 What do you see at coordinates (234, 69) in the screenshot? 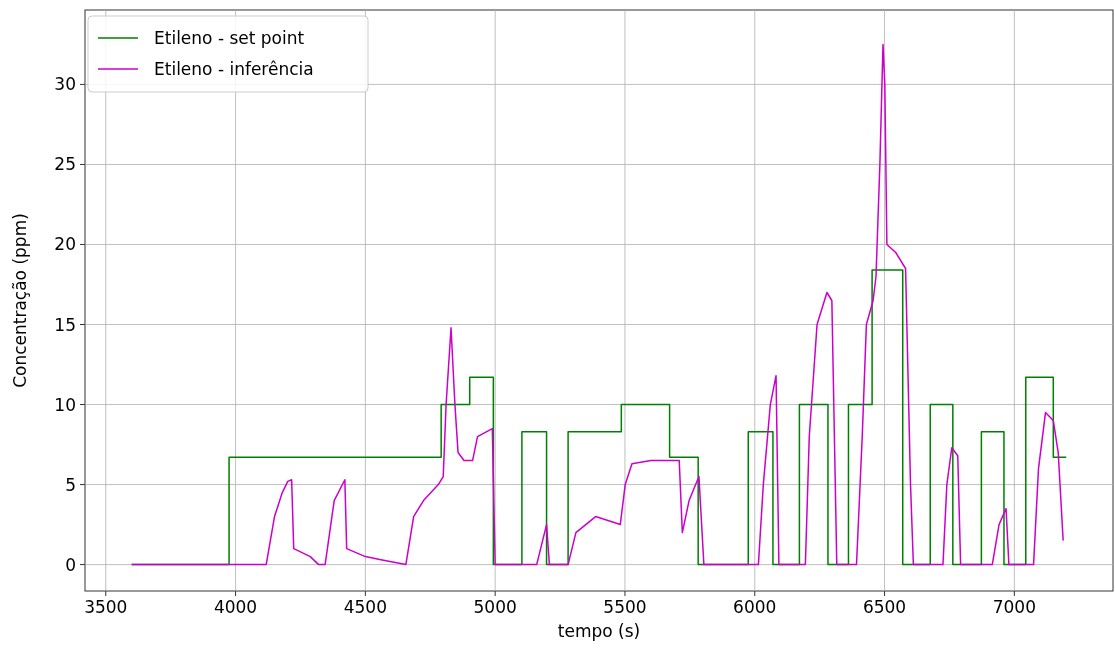
I see `legend-label: Etileno - inferência` at bounding box center [234, 69].